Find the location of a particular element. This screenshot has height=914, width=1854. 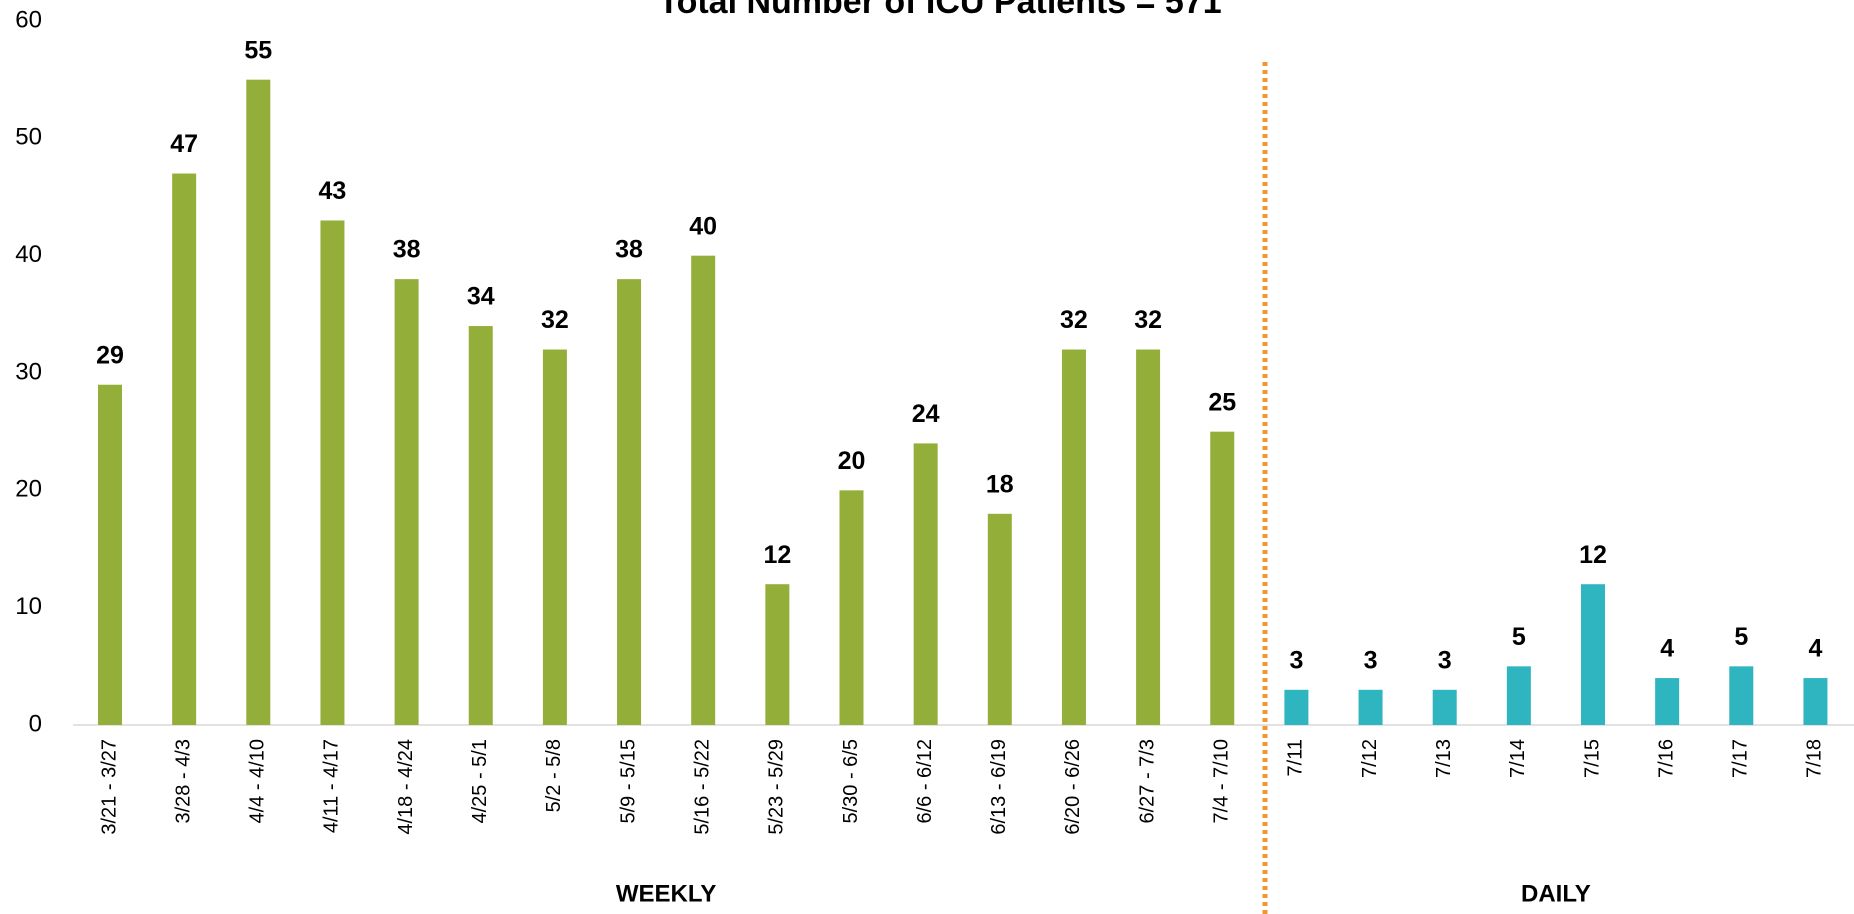

x-tick-label: 6/20 - 6/26 is located at coordinates (1073, 787).